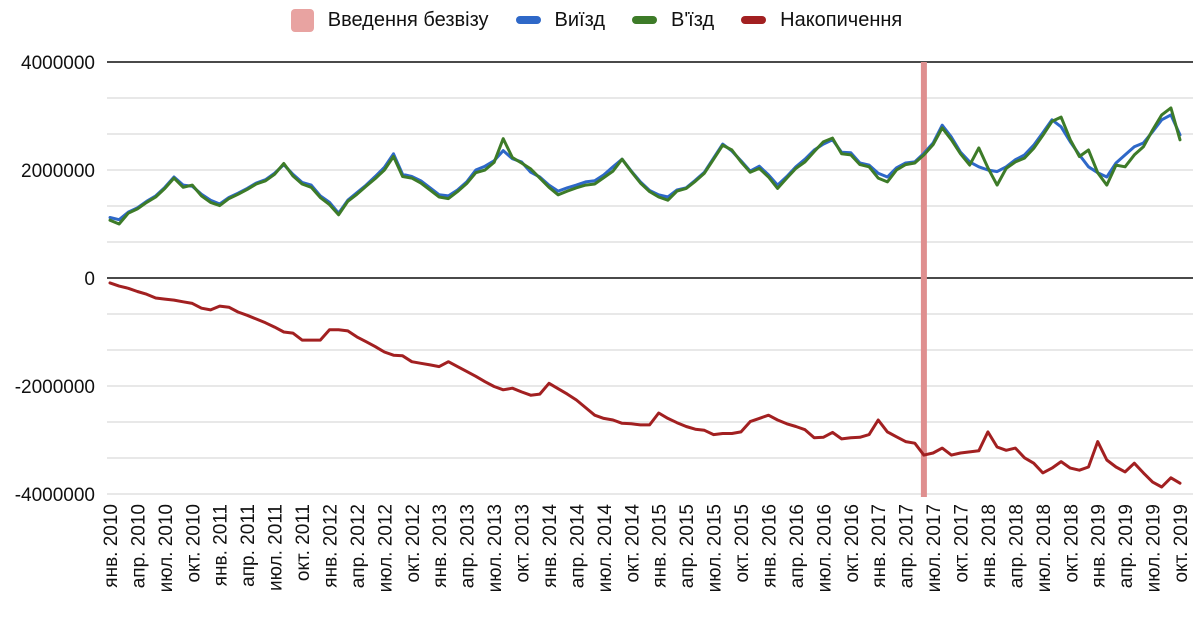 Image resolution: width=1193 pixels, height=622 pixels. What do you see at coordinates (1044, 548) in the screenshot?
I see `x-axis-label: июл. 2018` at bounding box center [1044, 548].